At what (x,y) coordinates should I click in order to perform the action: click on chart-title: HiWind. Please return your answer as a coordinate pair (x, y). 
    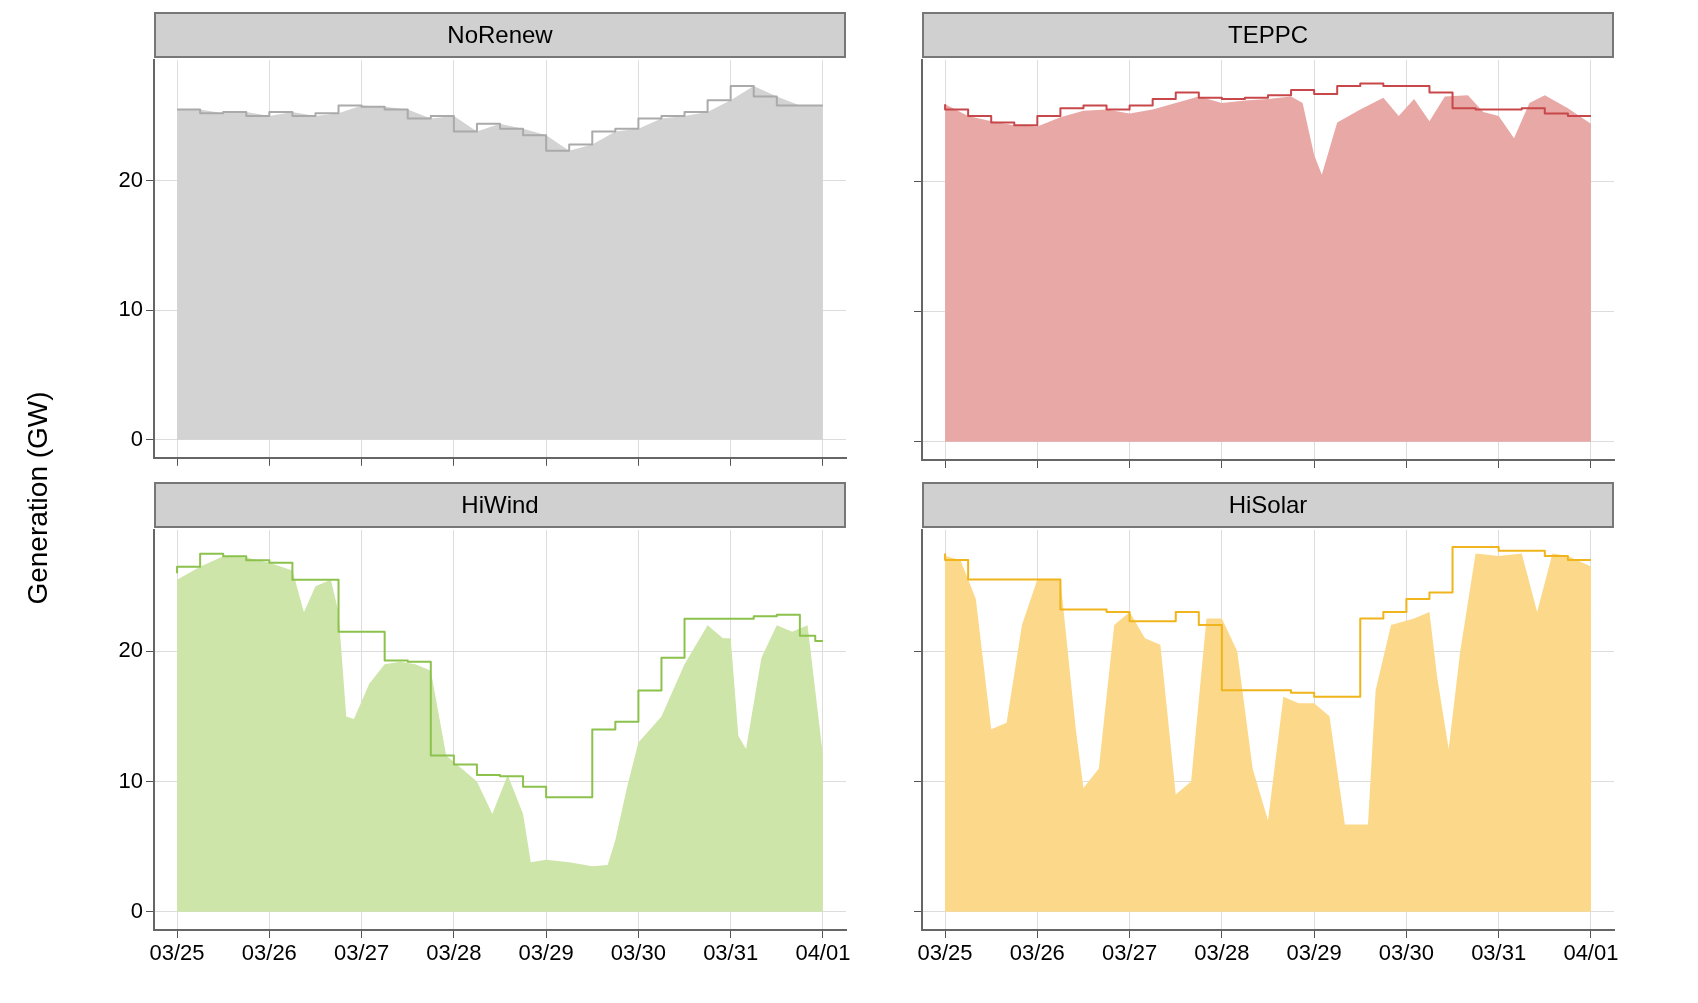
    Looking at the image, I should click on (500, 505).